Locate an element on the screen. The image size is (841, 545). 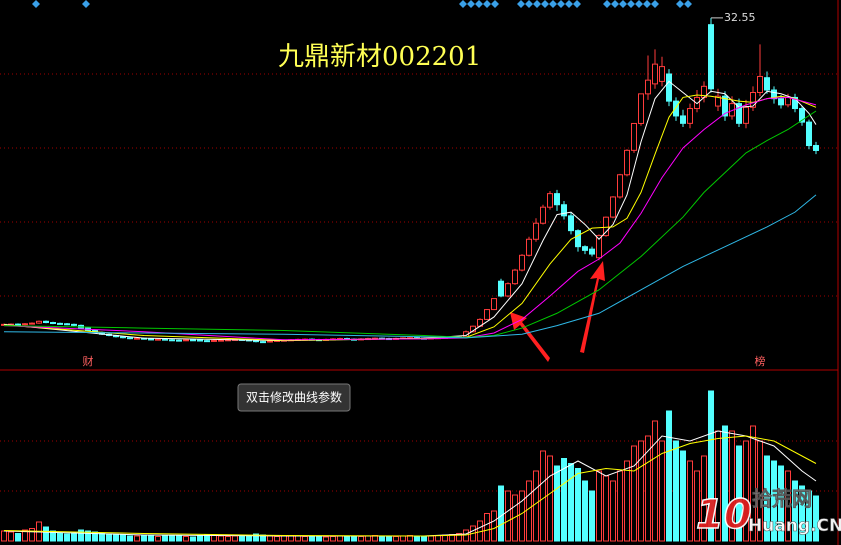
chart-title: 九鼎新材002201 is located at coordinates (379, 57).